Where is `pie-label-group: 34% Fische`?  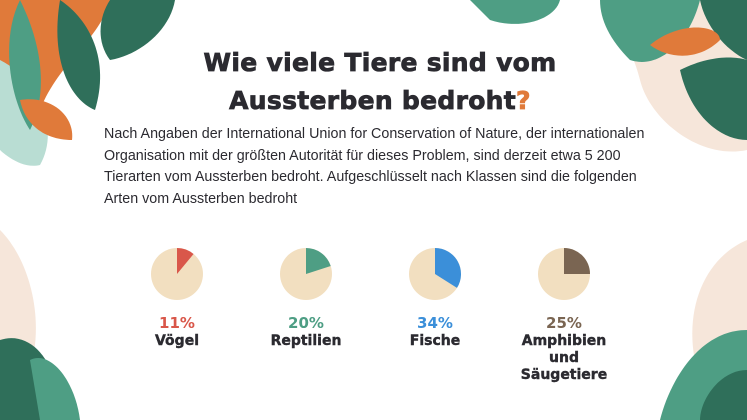
pie-label-group: 34% Fische is located at coordinates (435, 331).